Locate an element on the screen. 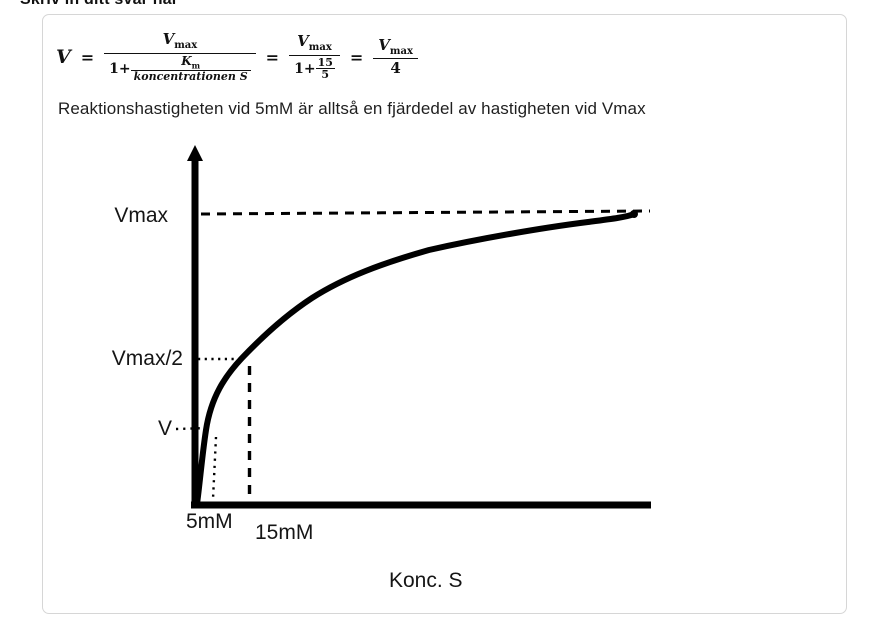 Image resolution: width=882 pixels, height=636 pixels. fraction-numeric-substitution: Vmax 1+ 15 5 is located at coordinates (314, 57).